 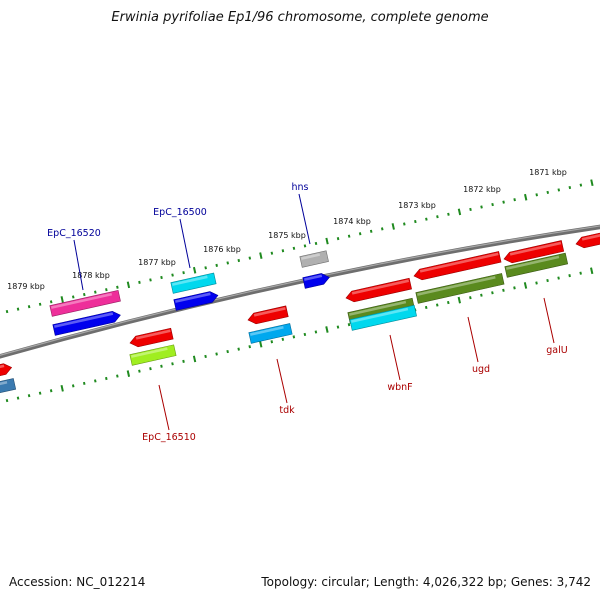 What do you see at coordinates (180, 212) in the screenshot?
I see `gene-label: EpC_16500` at bounding box center [180, 212].